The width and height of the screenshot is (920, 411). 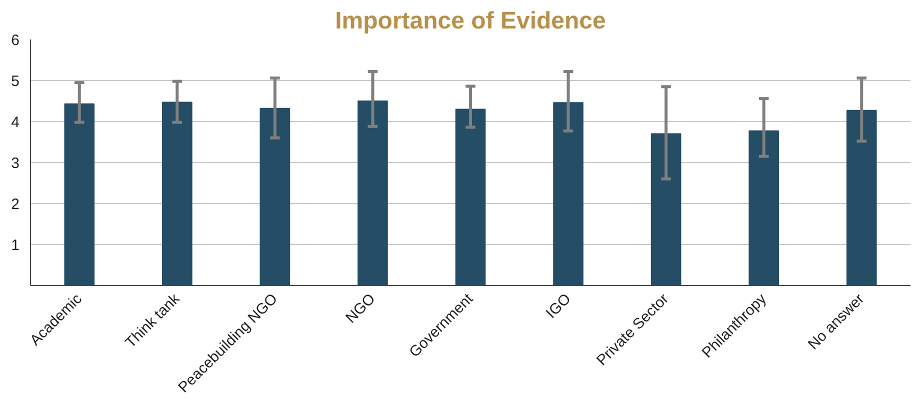 I want to click on y-tick-label: 1, so click(x=15, y=245).